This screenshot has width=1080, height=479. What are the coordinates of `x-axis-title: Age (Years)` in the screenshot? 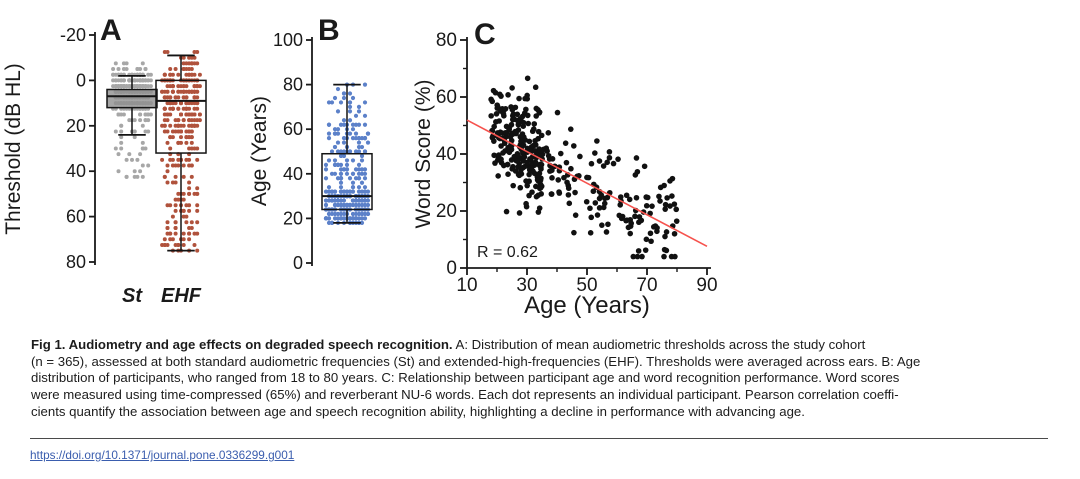 It's located at (587, 305).